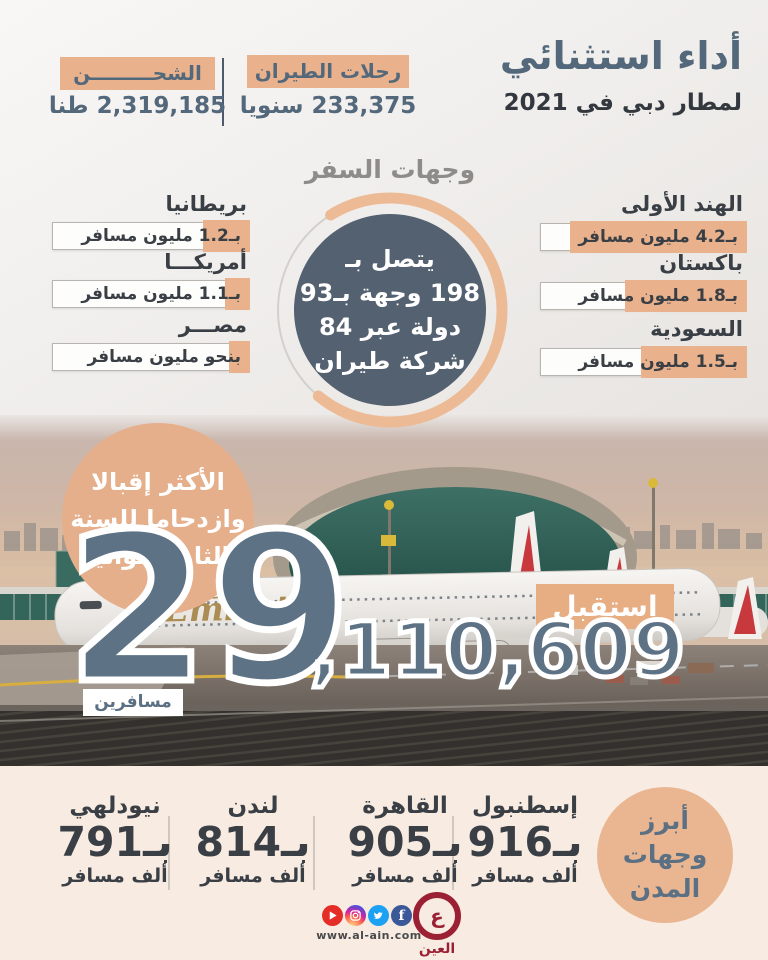 The image size is (768, 960). I want to click on city-value: بـ791, so click(115, 842).